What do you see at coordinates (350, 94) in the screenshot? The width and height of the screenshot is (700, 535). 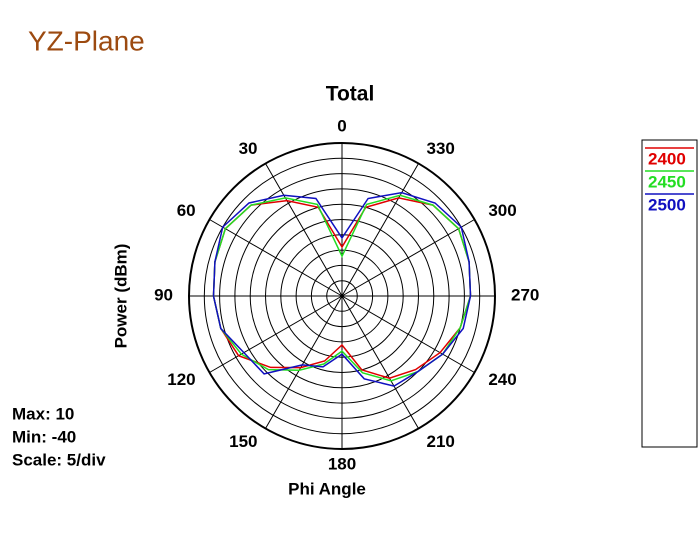 I see `chart-title: Total` at bounding box center [350, 94].